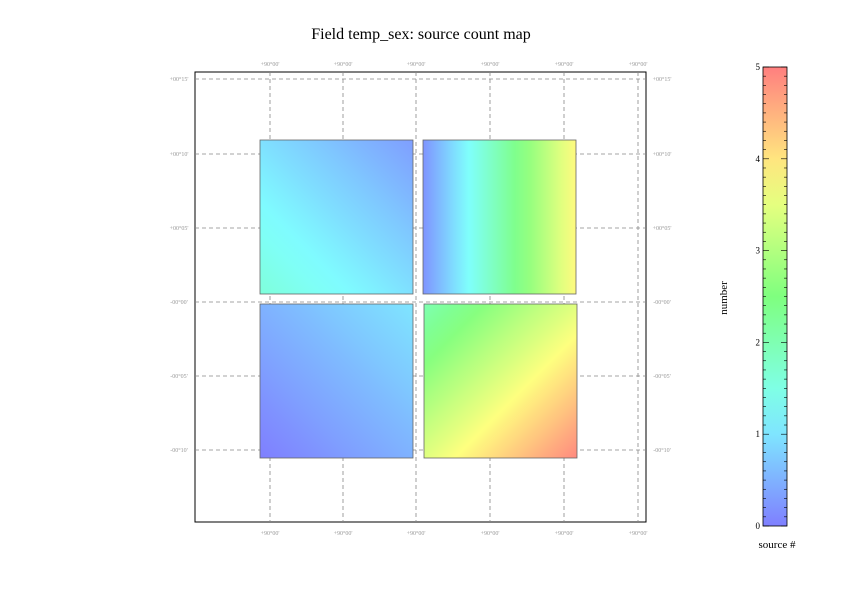  I want to click on x-tick-top-3: +90°00', so click(490, 64).